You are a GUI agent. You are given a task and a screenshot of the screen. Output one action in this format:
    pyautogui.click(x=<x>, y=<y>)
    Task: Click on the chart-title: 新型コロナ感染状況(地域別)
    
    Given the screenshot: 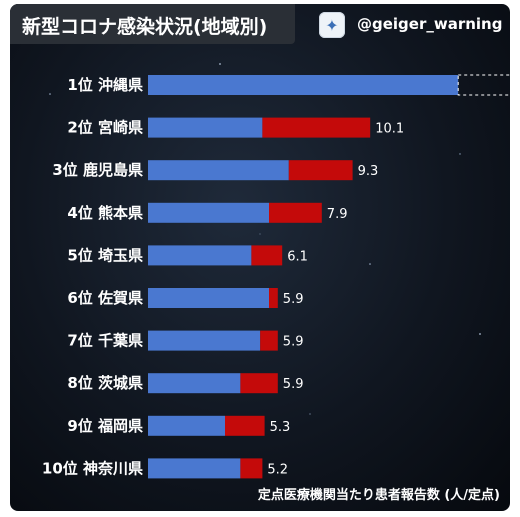 What is the action you would take?
    pyautogui.click(x=145, y=27)
    